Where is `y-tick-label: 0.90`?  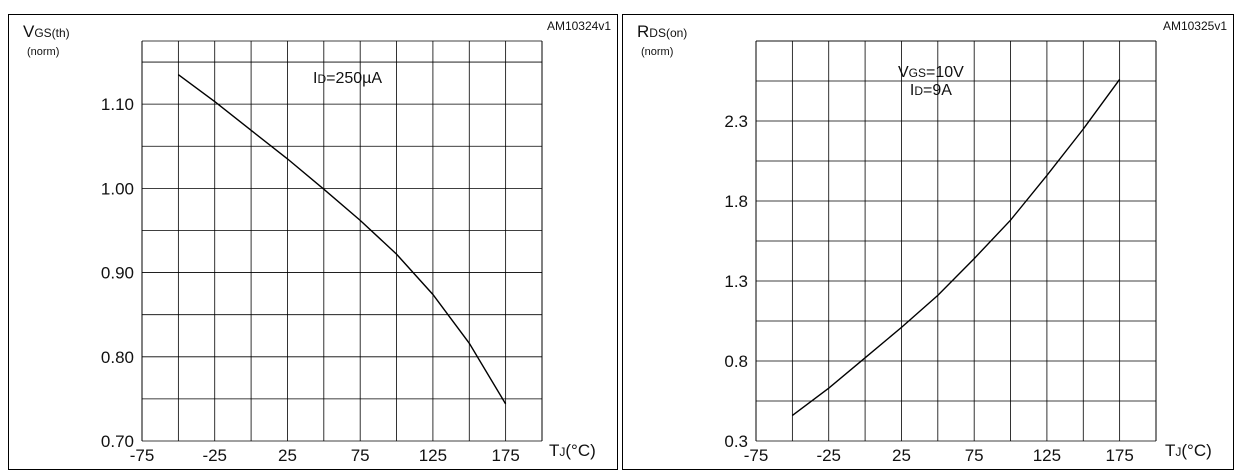
y-tick-label: 0.90 is located at coordinates (117, 273).